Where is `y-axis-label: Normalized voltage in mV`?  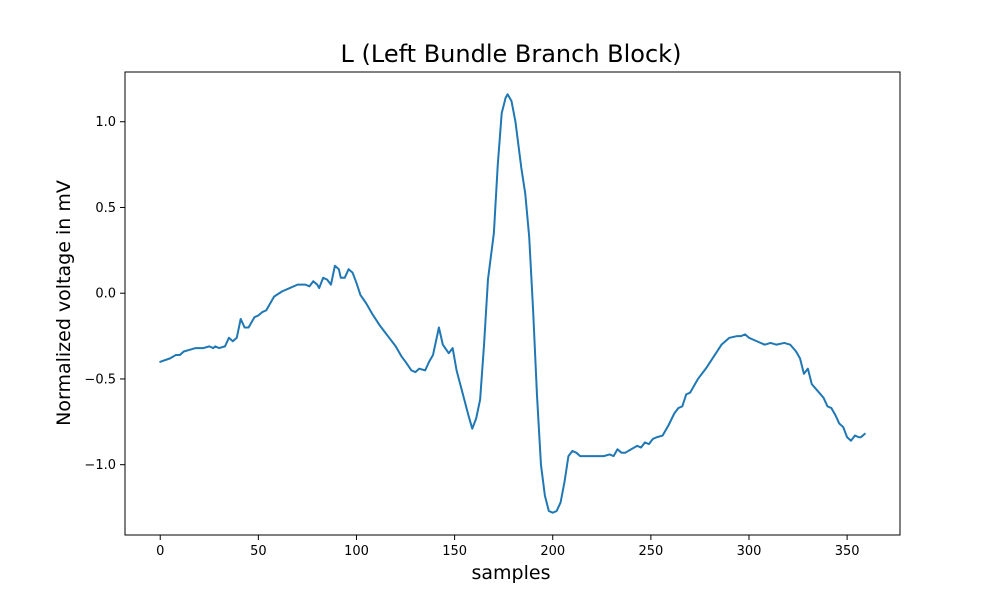
y-axis-label: Normalized voltage in mV is located at coordinates (64, 303).